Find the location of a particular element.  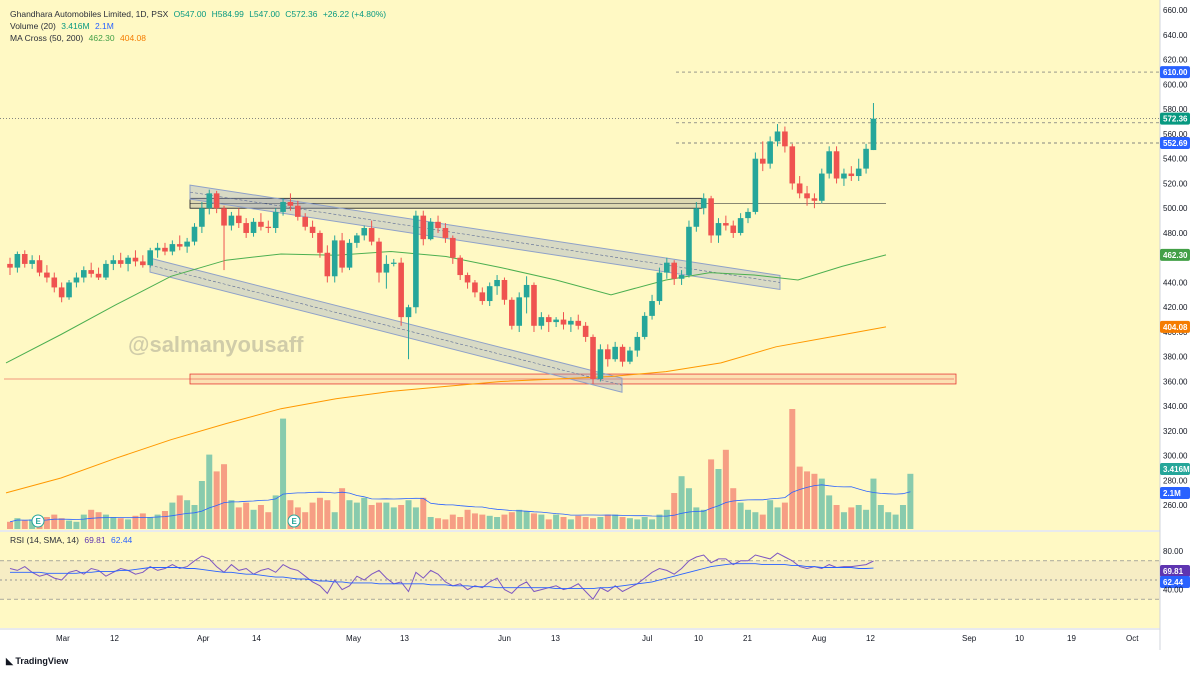

legend-volume-row: Volume (20) 3.416M 2.1M is located at coordinates (63, 26).